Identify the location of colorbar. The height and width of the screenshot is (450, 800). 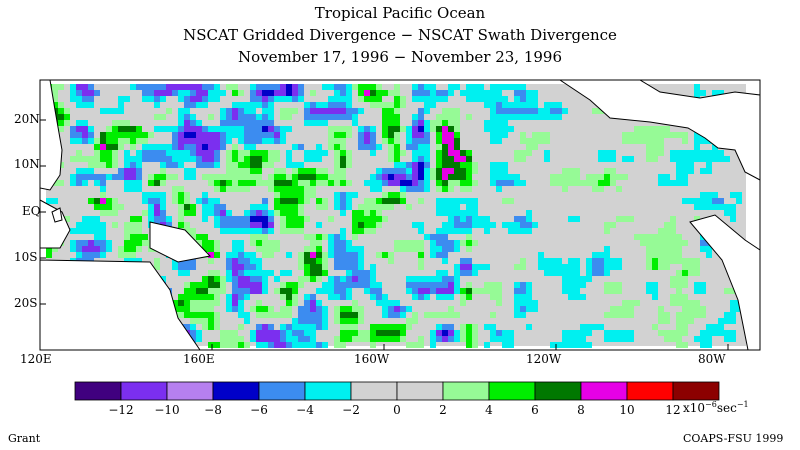
(397, 391).